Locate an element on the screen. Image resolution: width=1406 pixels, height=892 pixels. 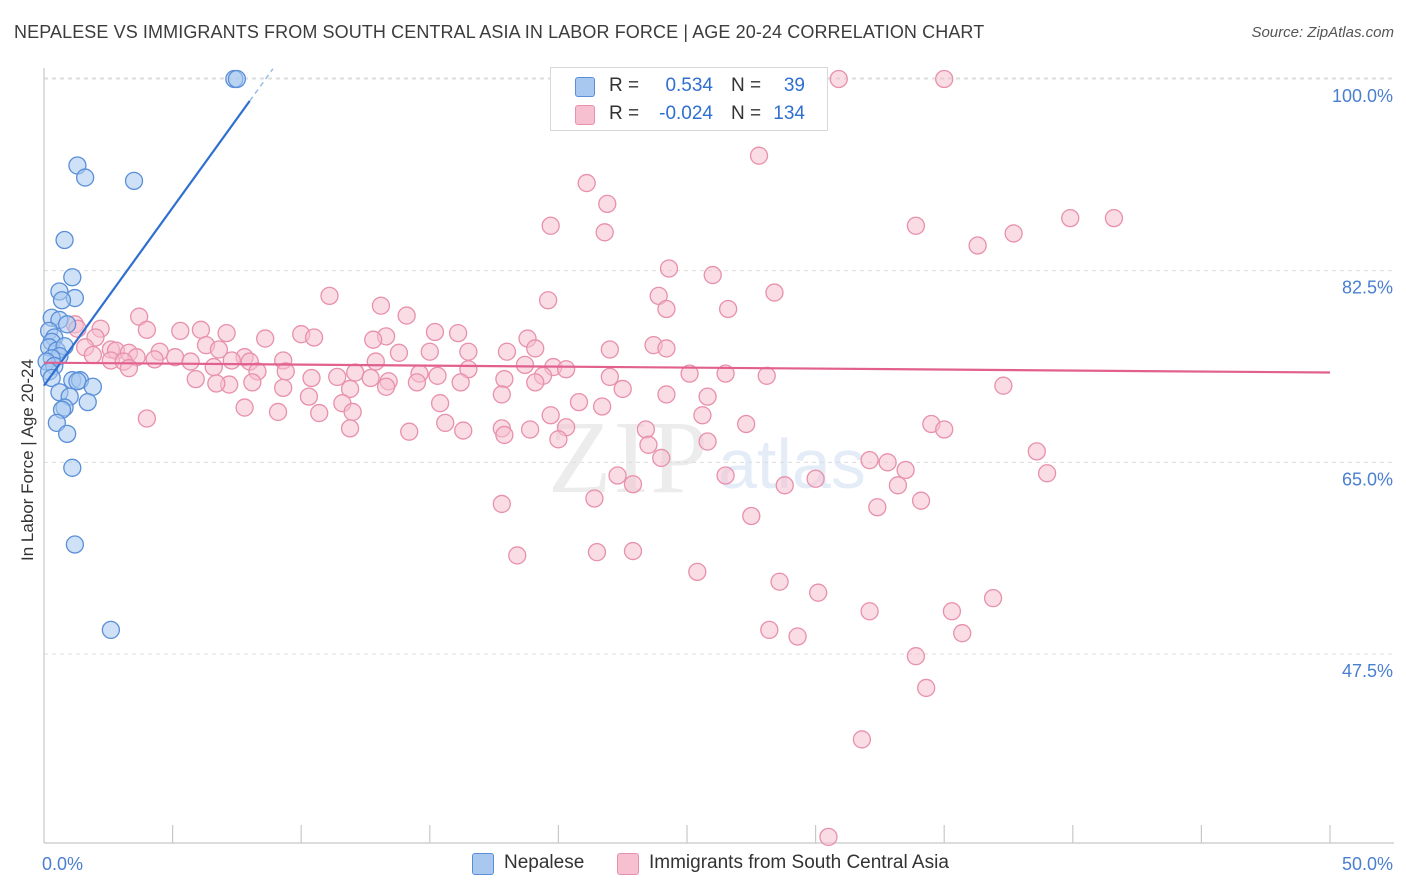
legend-row-immigrants: R = -0.024 N = 134 is located at coordinates (689, 115).